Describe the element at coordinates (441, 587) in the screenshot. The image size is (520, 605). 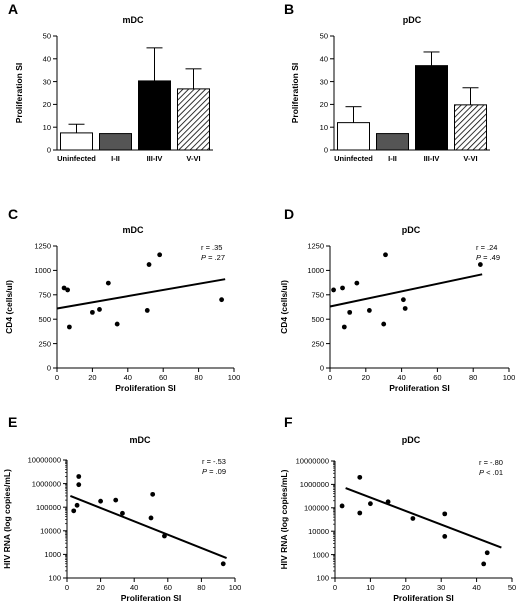
I see `x-tick-label: 30` at that location.